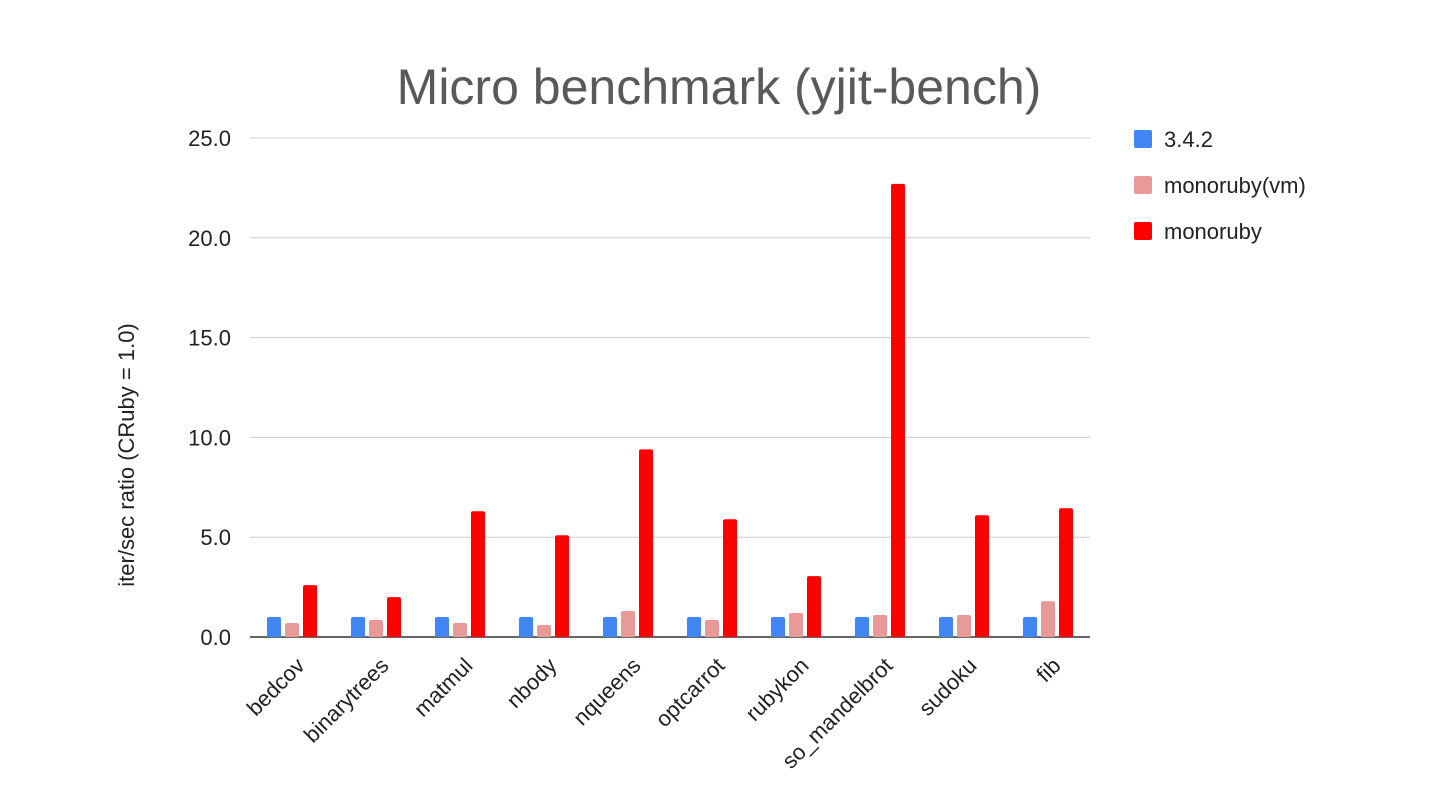 The height and width of the screenshot is (810, 1440). Describe the element at coordinates (606, 691) in the screenshot. I see `x-tick-label: nqueens` at that location.